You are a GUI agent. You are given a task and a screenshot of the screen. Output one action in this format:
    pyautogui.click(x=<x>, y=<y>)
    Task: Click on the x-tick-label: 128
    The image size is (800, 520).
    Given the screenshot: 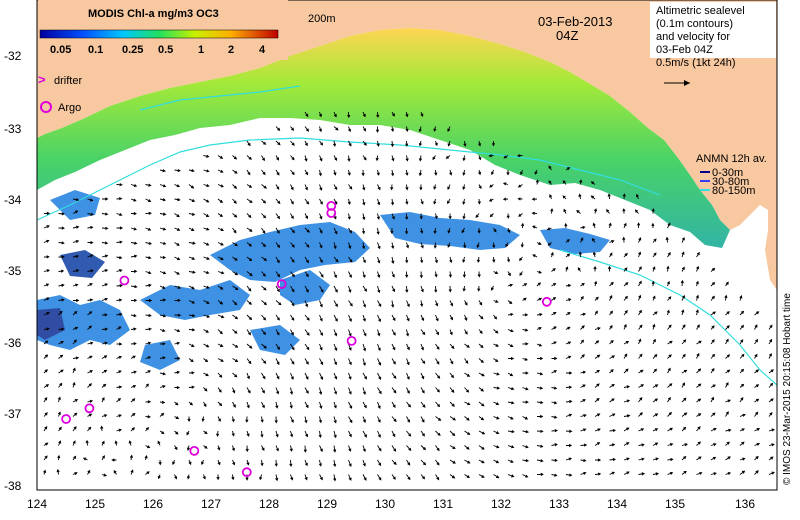 What is the action you would take?
    pyautogui.click(x=269, y=504)
    